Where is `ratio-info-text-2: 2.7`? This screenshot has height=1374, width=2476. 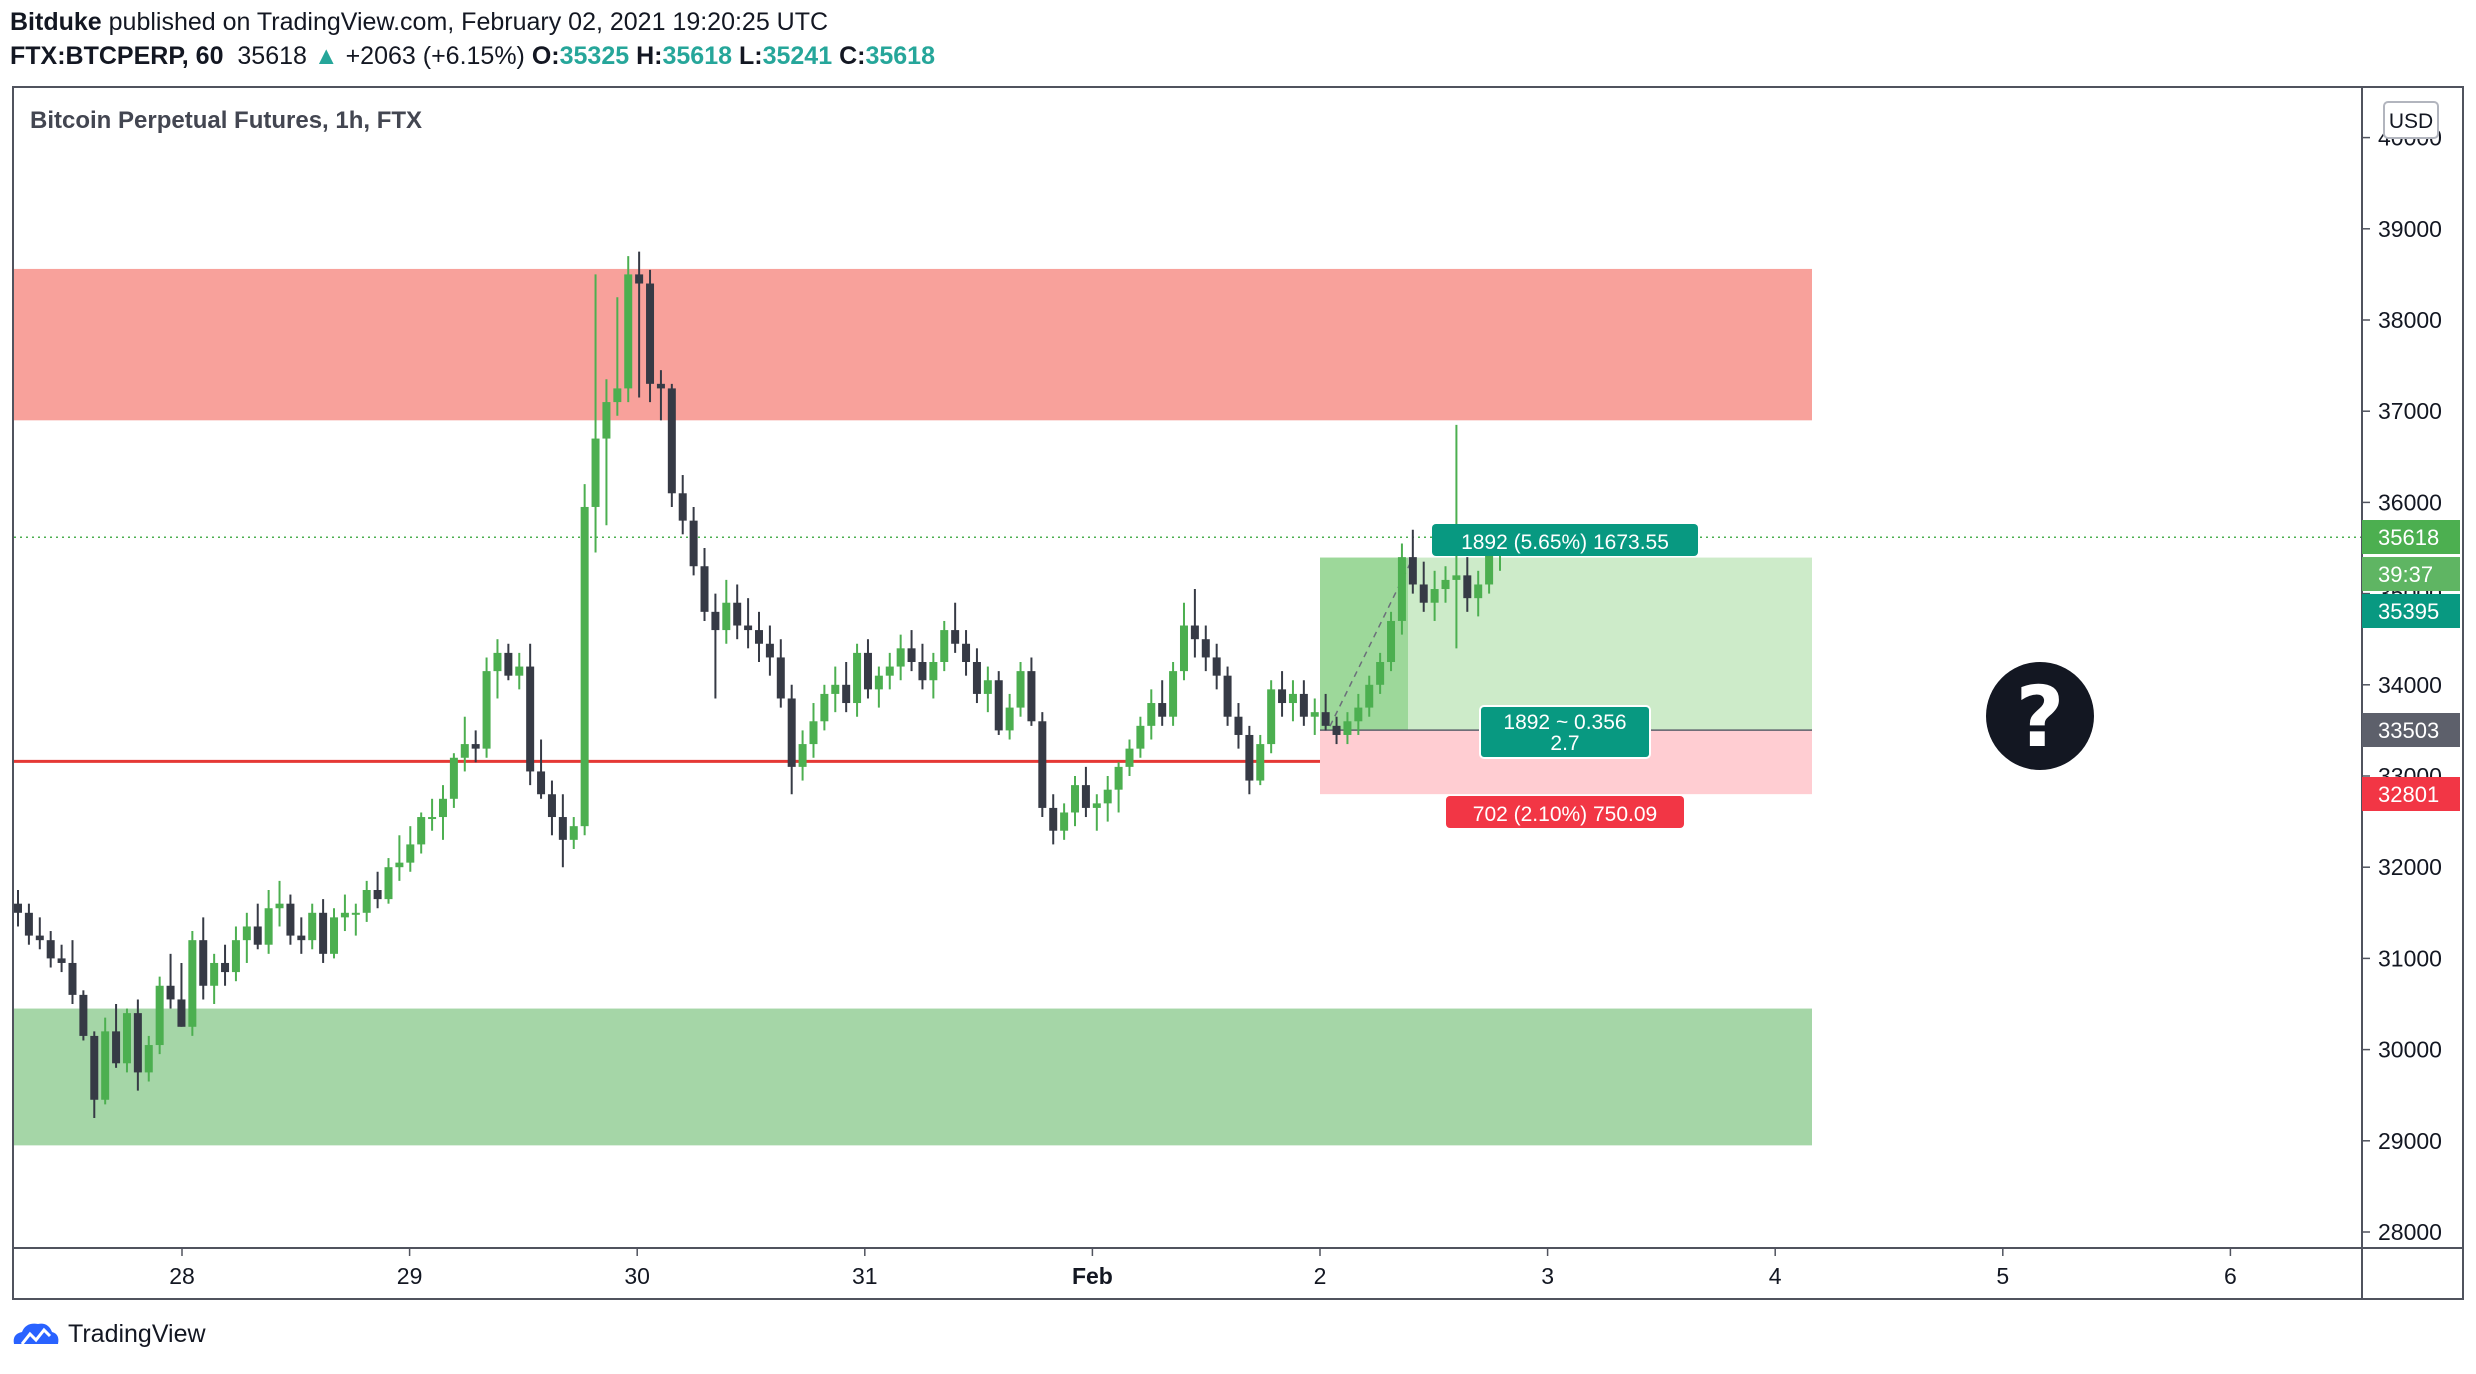 ratio-info-text-2: 2.7 is located at coordinates (1564, 743).